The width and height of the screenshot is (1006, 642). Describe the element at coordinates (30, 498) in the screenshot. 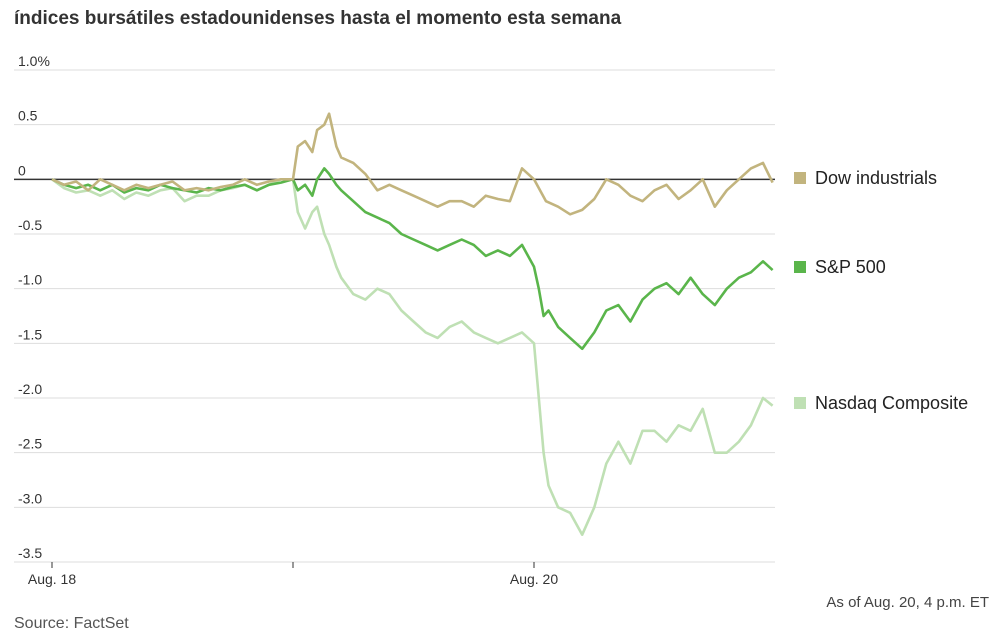

I see `y-tick-label: -3.0` at that location.